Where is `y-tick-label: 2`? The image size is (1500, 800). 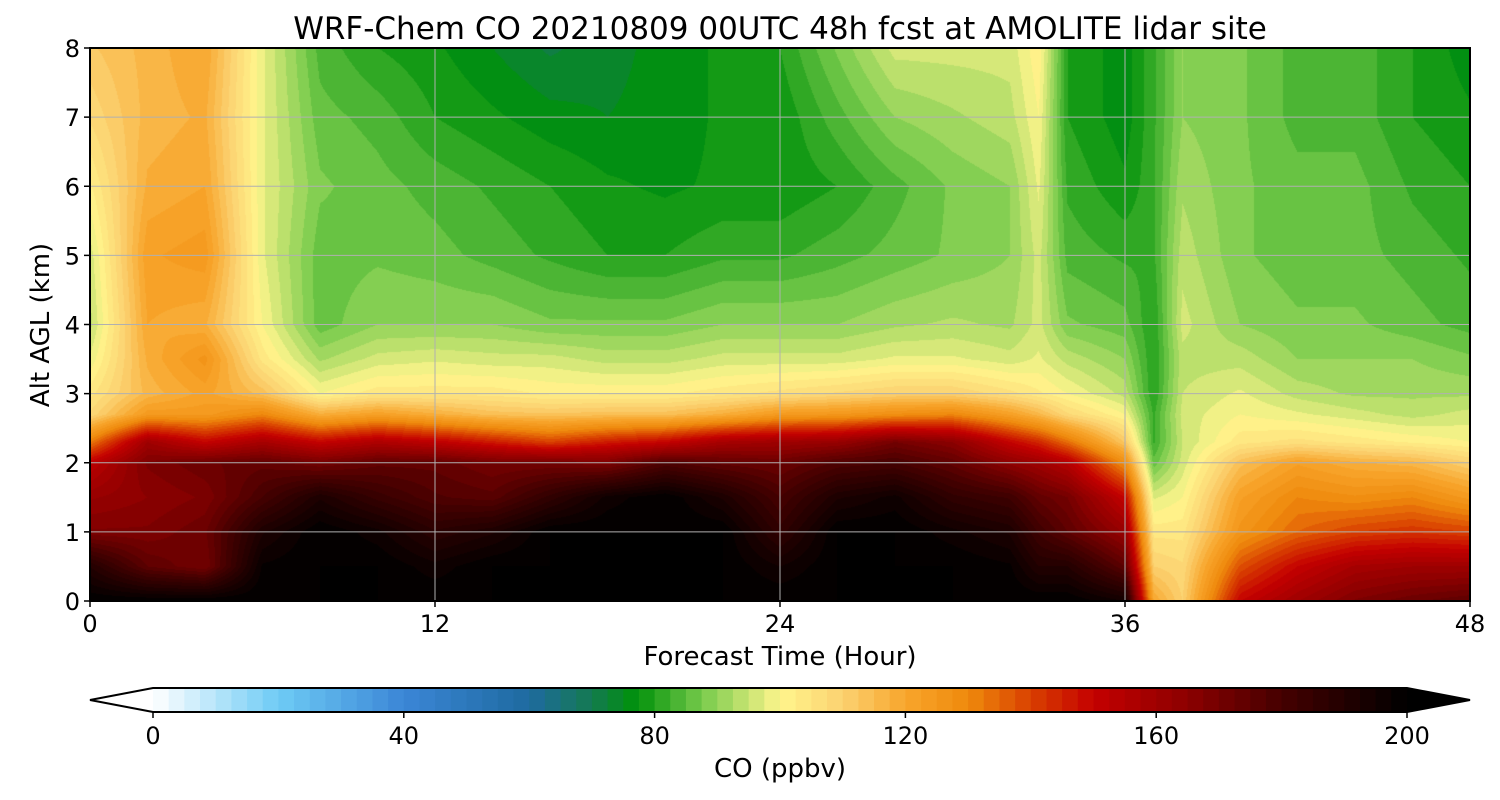 y-tick-label: 2 is located at coordinates (72, 464).